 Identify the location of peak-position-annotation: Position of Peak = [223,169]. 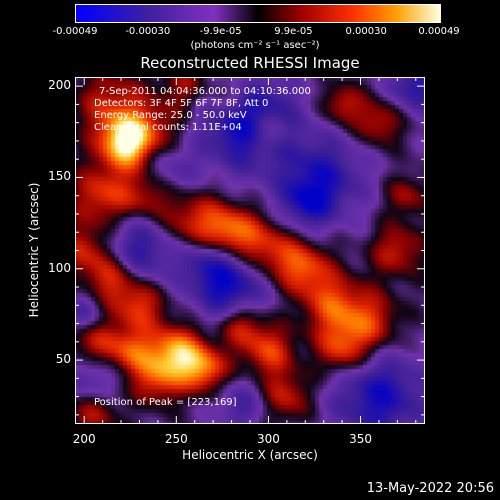
(165, 402).